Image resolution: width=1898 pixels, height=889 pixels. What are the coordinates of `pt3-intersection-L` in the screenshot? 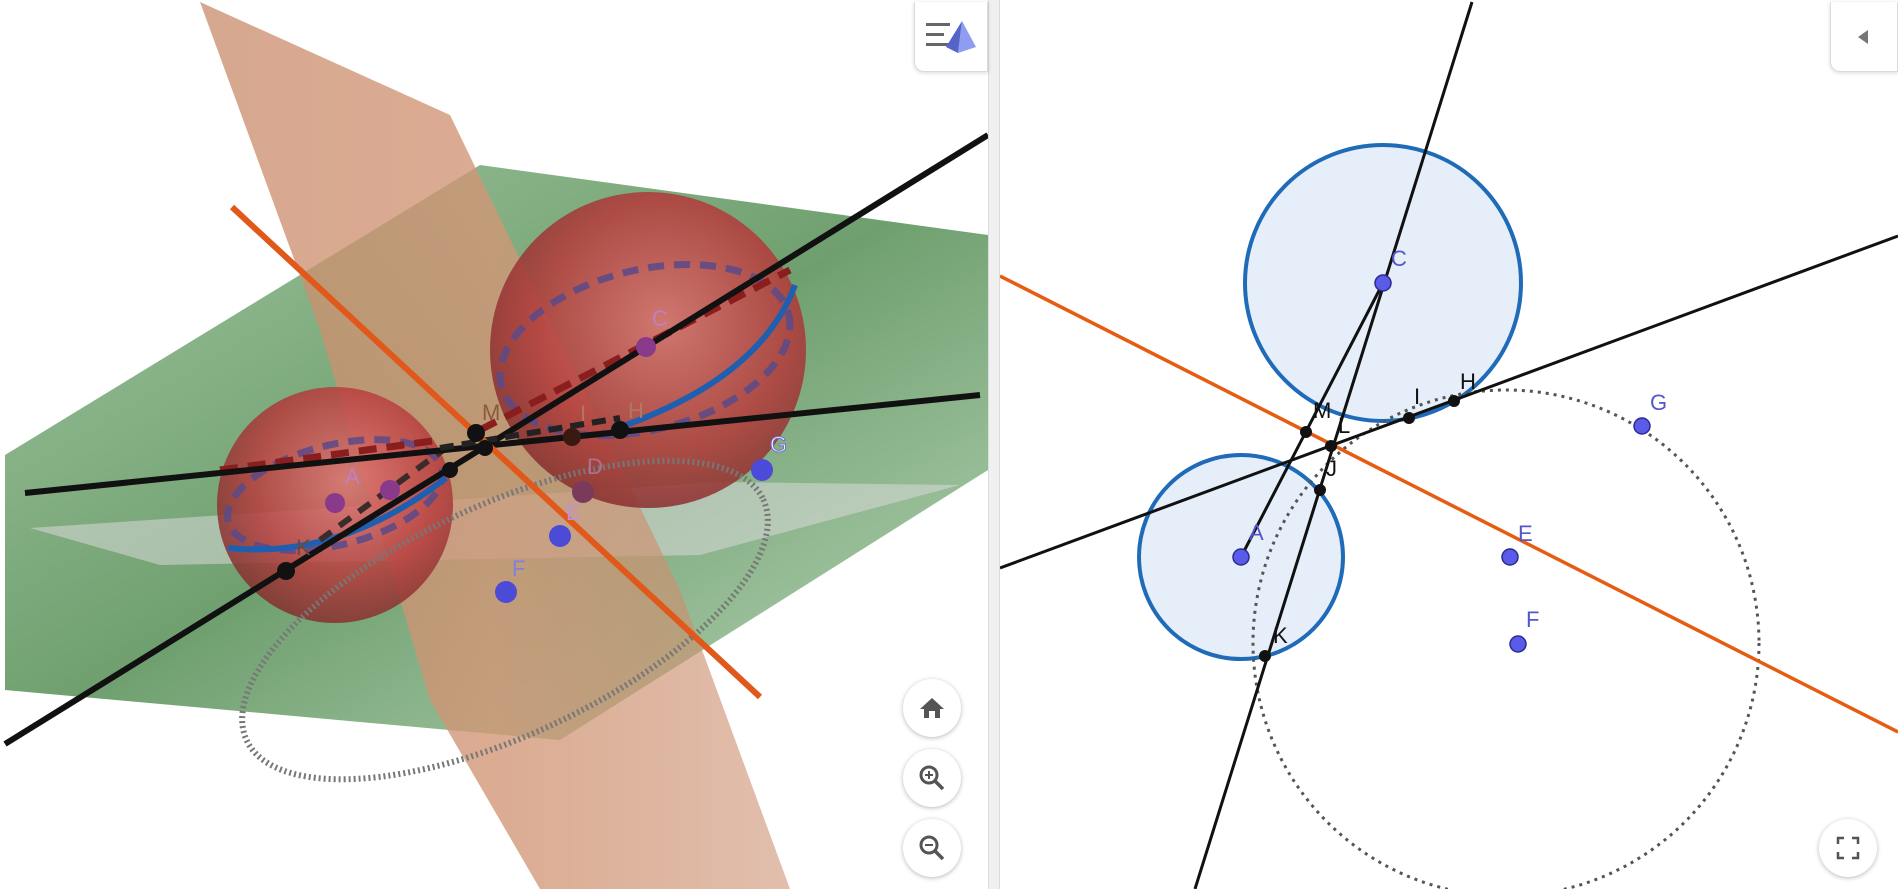 It's located at (485, 448).